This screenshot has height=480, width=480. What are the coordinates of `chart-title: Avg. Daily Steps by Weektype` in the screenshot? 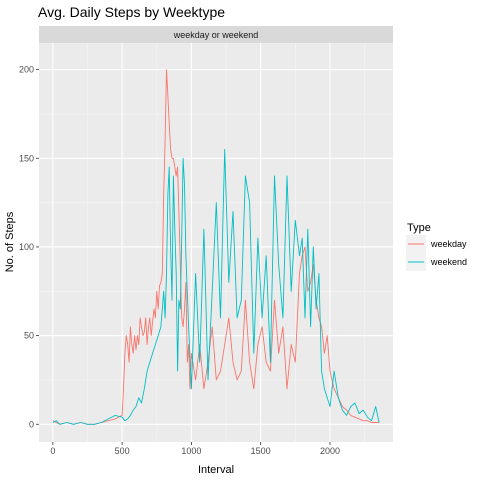 It's located at (131, 12).